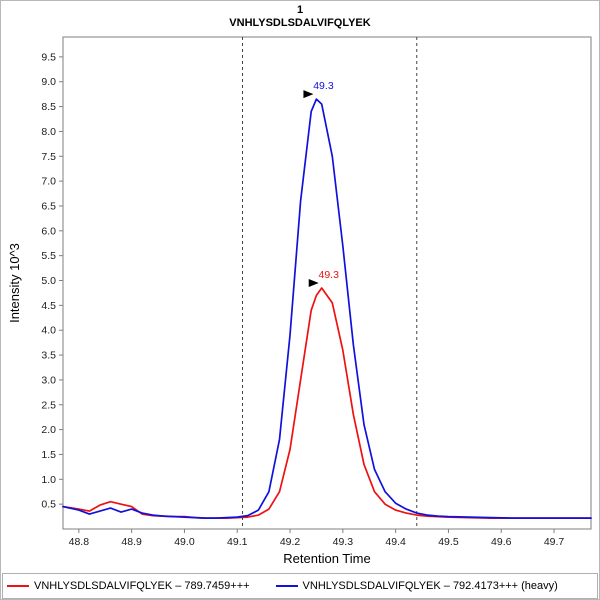 The height and width of the screenshot is (600, 600). What do you see at coordinates (79, 542) in the screenshot?
I see `x-tick-label: 48.8` at bounding box center [79, 542].